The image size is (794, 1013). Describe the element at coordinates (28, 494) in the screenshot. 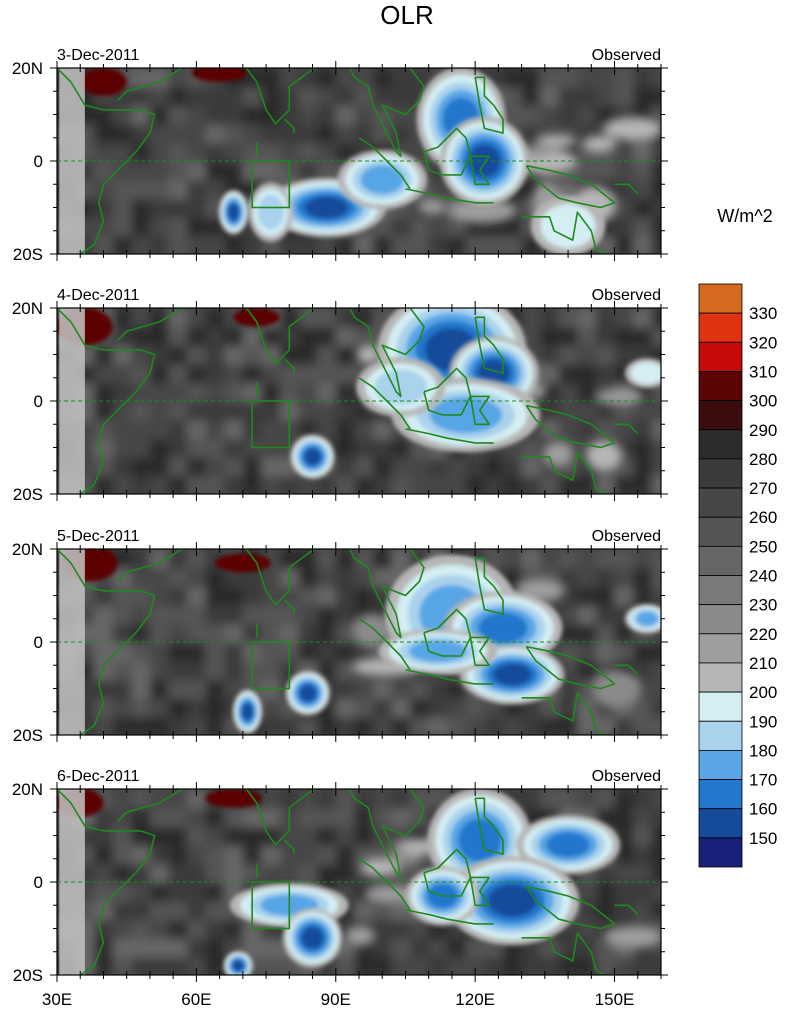

I see `y-tick-label: 20S` at that location.